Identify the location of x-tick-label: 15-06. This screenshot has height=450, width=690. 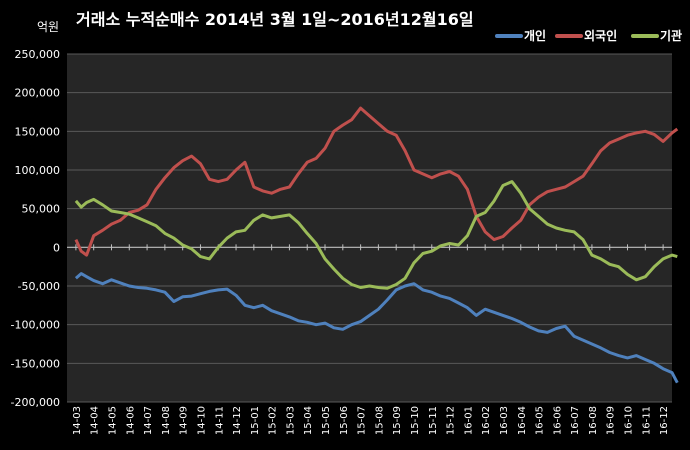
(344, 420).